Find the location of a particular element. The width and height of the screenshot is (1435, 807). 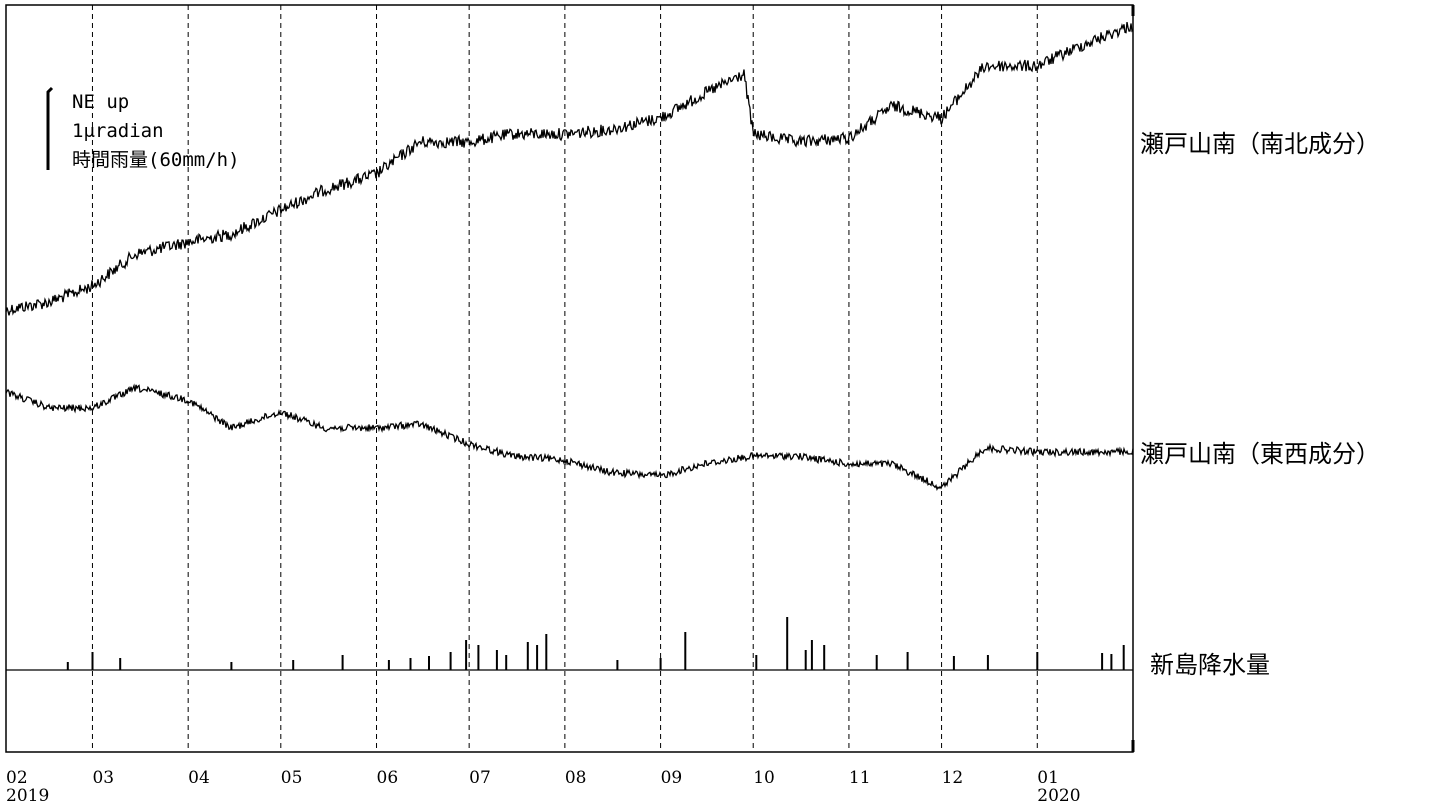

legend-rain-scale: 時間雨量(60mm/h) is located at coordinates (156, 160).